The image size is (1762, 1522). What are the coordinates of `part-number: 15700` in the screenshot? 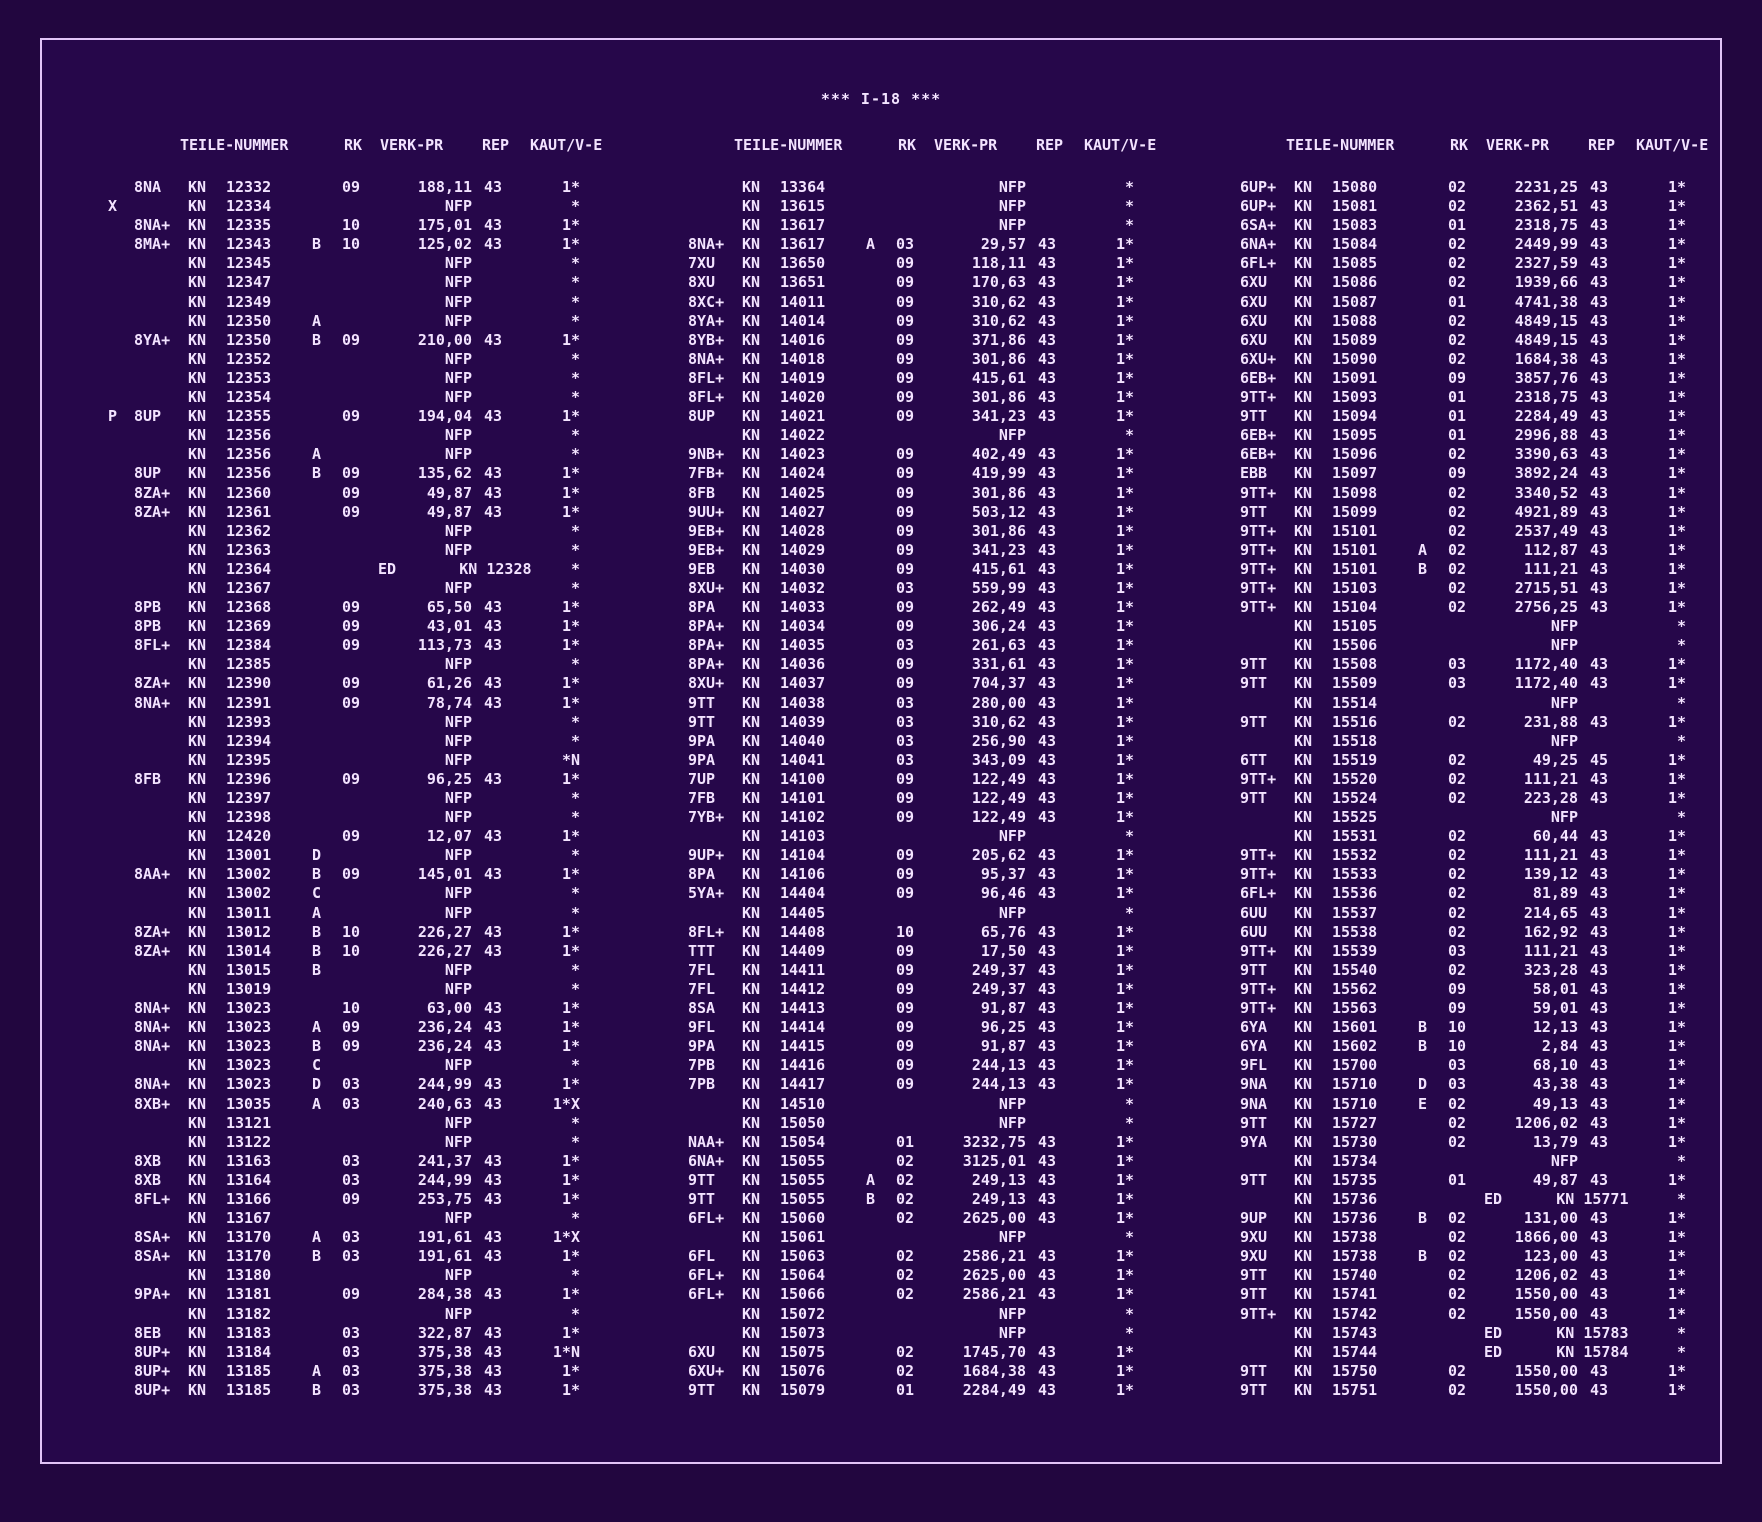 It's located at (1355, 1065).